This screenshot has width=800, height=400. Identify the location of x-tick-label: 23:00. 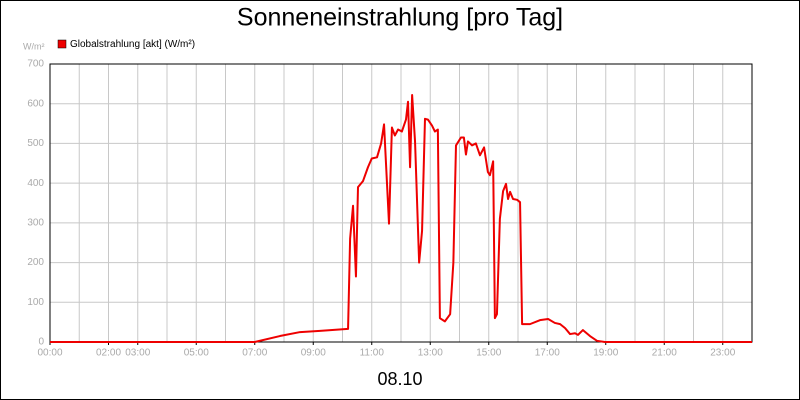
(722, 353).